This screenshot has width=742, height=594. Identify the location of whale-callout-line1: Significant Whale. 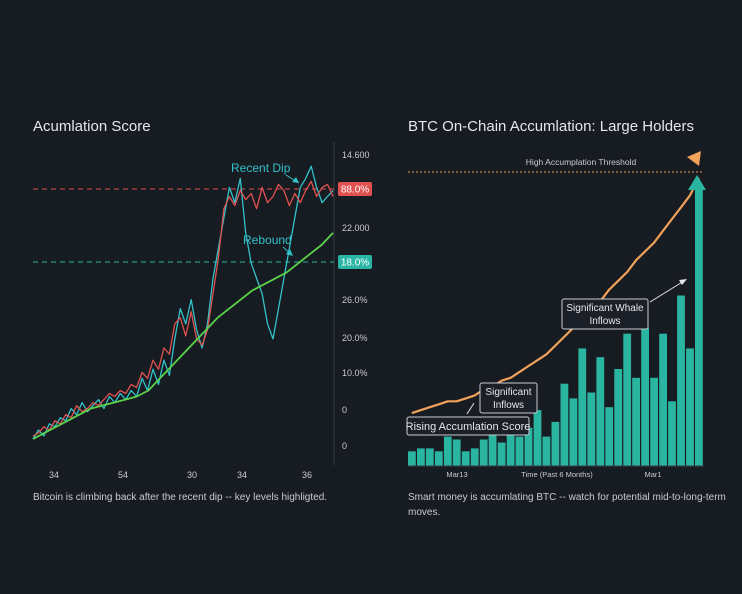
(605, 308).